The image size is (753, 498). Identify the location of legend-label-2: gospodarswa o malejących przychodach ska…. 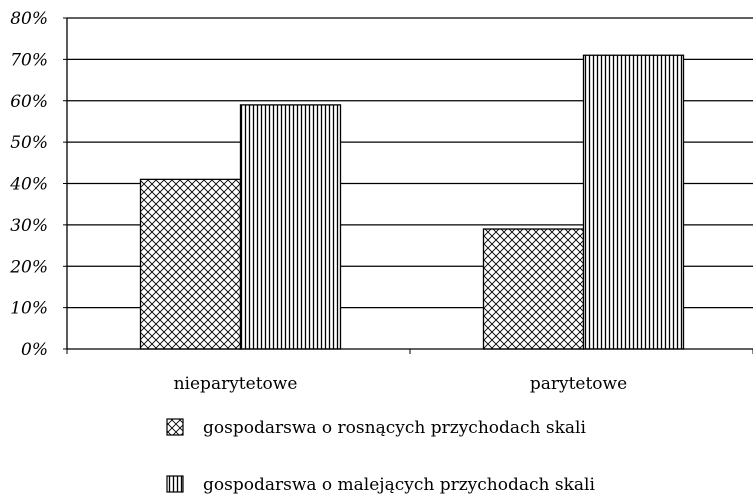
(399, 485).